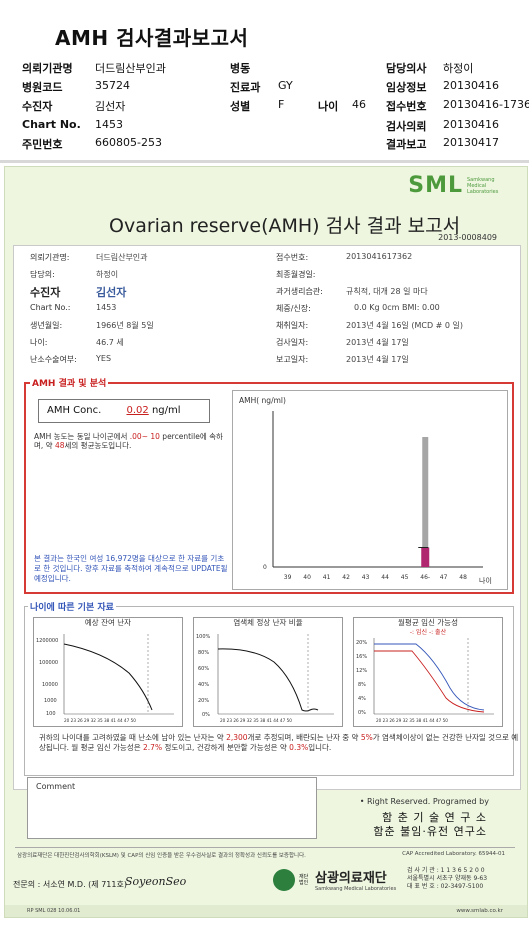  What do you see at coordinates (453, 854) in the screenshot?
I see `cap-accreditation: CAP Accredited Laboratory. 65944-01` at bounding box center [453, 854].